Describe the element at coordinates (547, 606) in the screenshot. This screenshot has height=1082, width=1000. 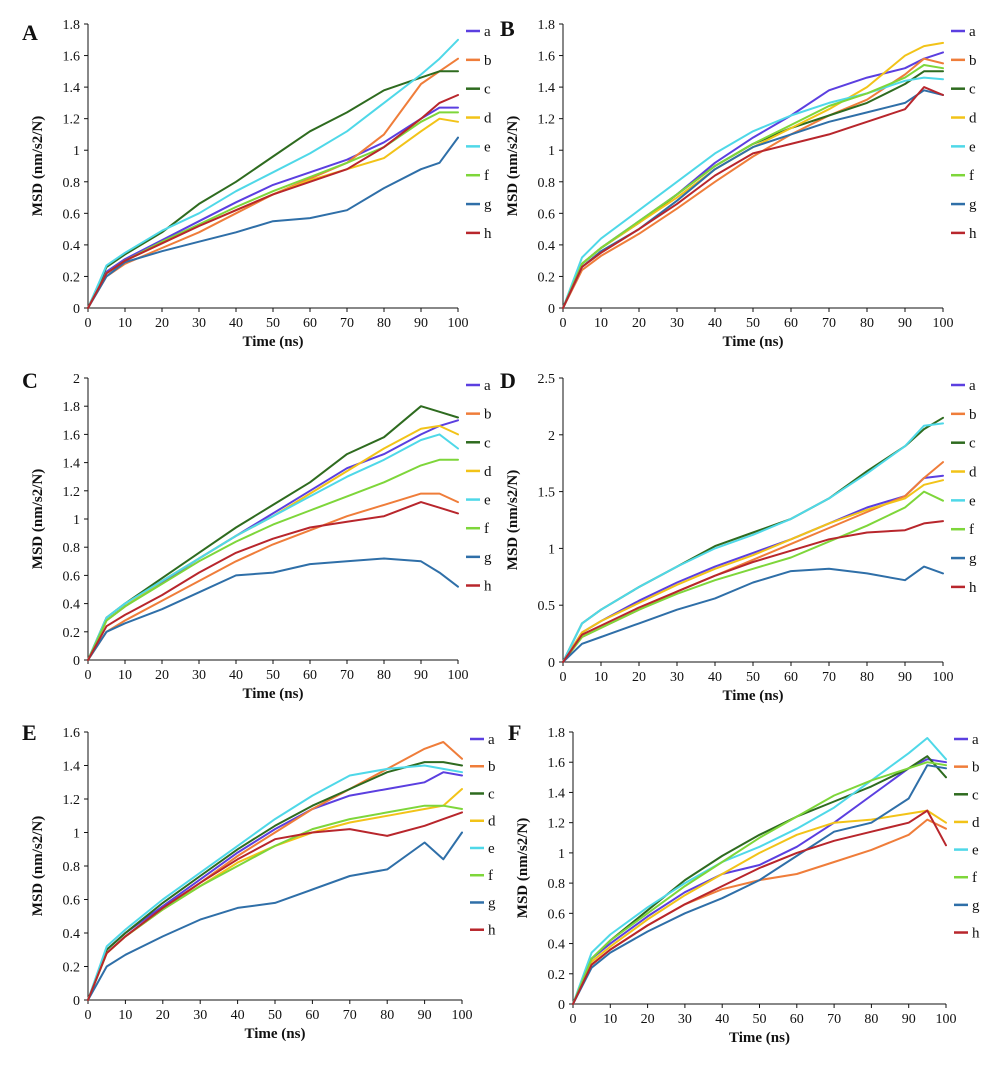
I see `y-tick-label: 0.5` at that location.